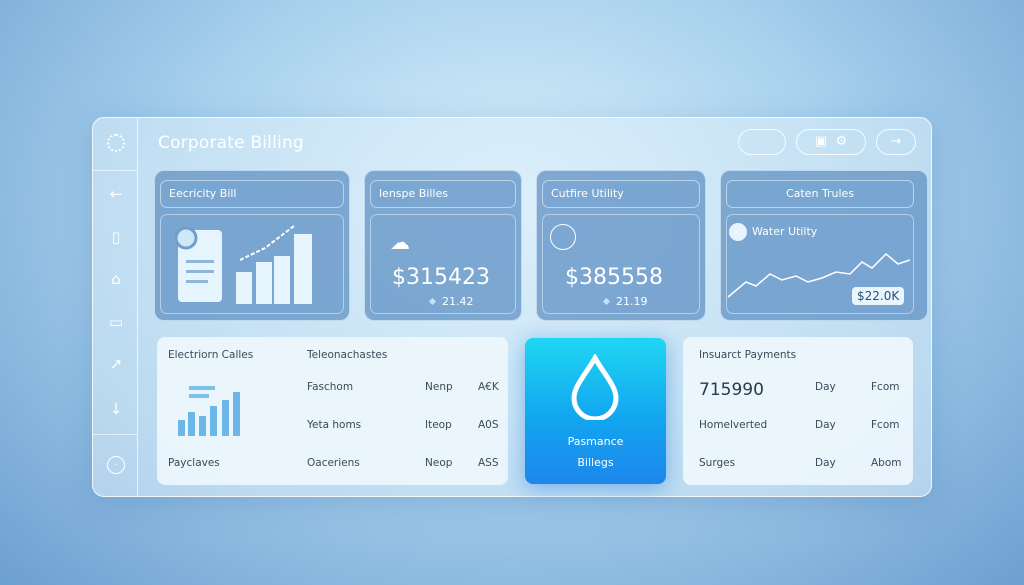 Image resolution: width=1024 pixels, height=585 pixels. I want to click on back-icon: ←, so click(116, 194).